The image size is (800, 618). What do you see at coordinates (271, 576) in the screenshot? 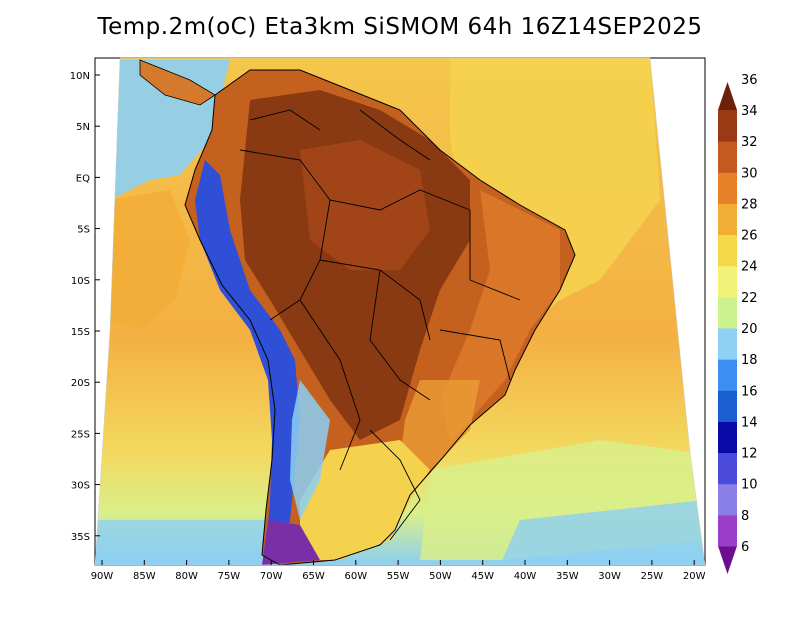
I see `lon-tick-label: 70W` at bounding box center [271, 576].